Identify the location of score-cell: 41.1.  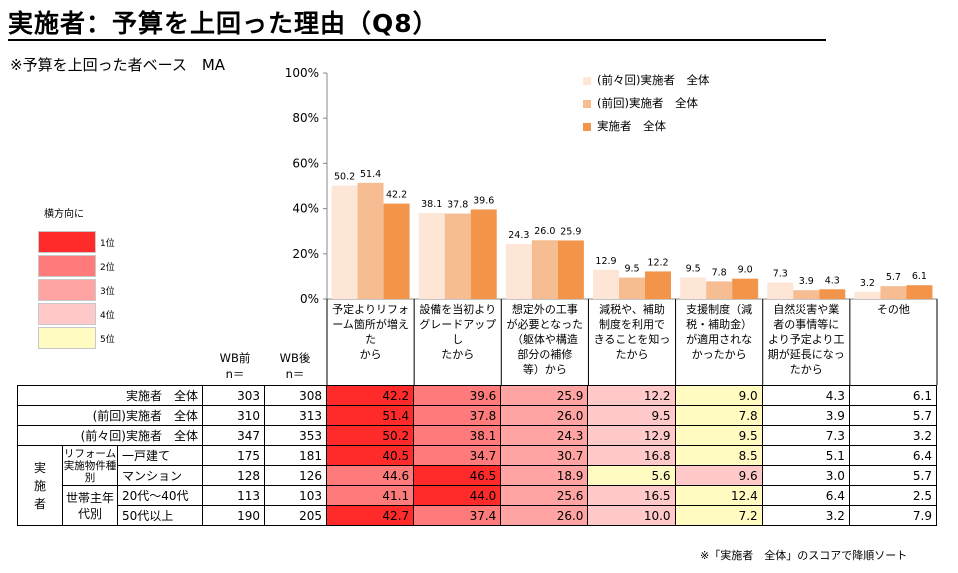
(370, 495).